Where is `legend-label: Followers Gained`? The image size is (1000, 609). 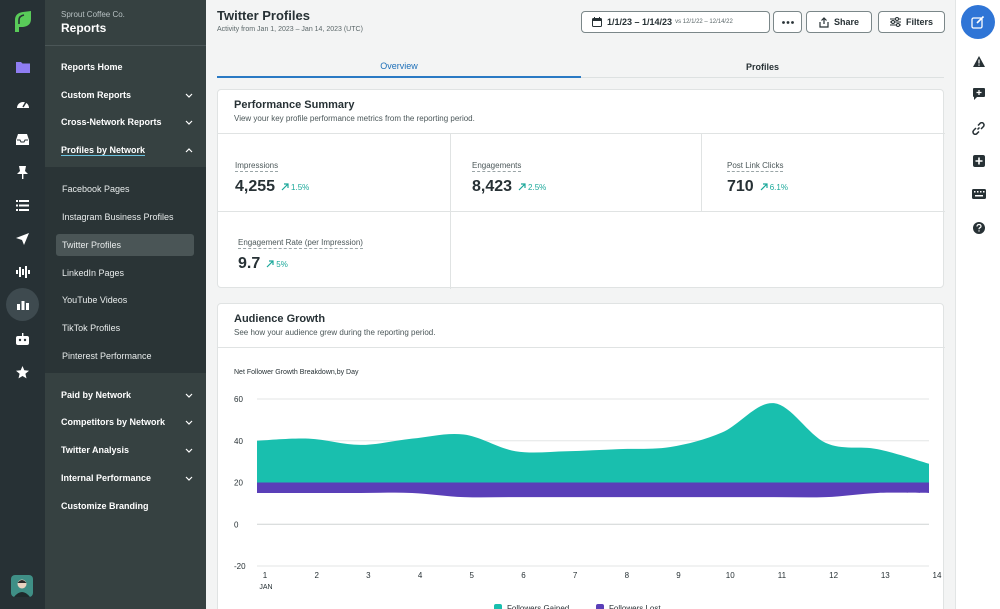 legend-label: Followers Gained is located at coordinates (538, 606).